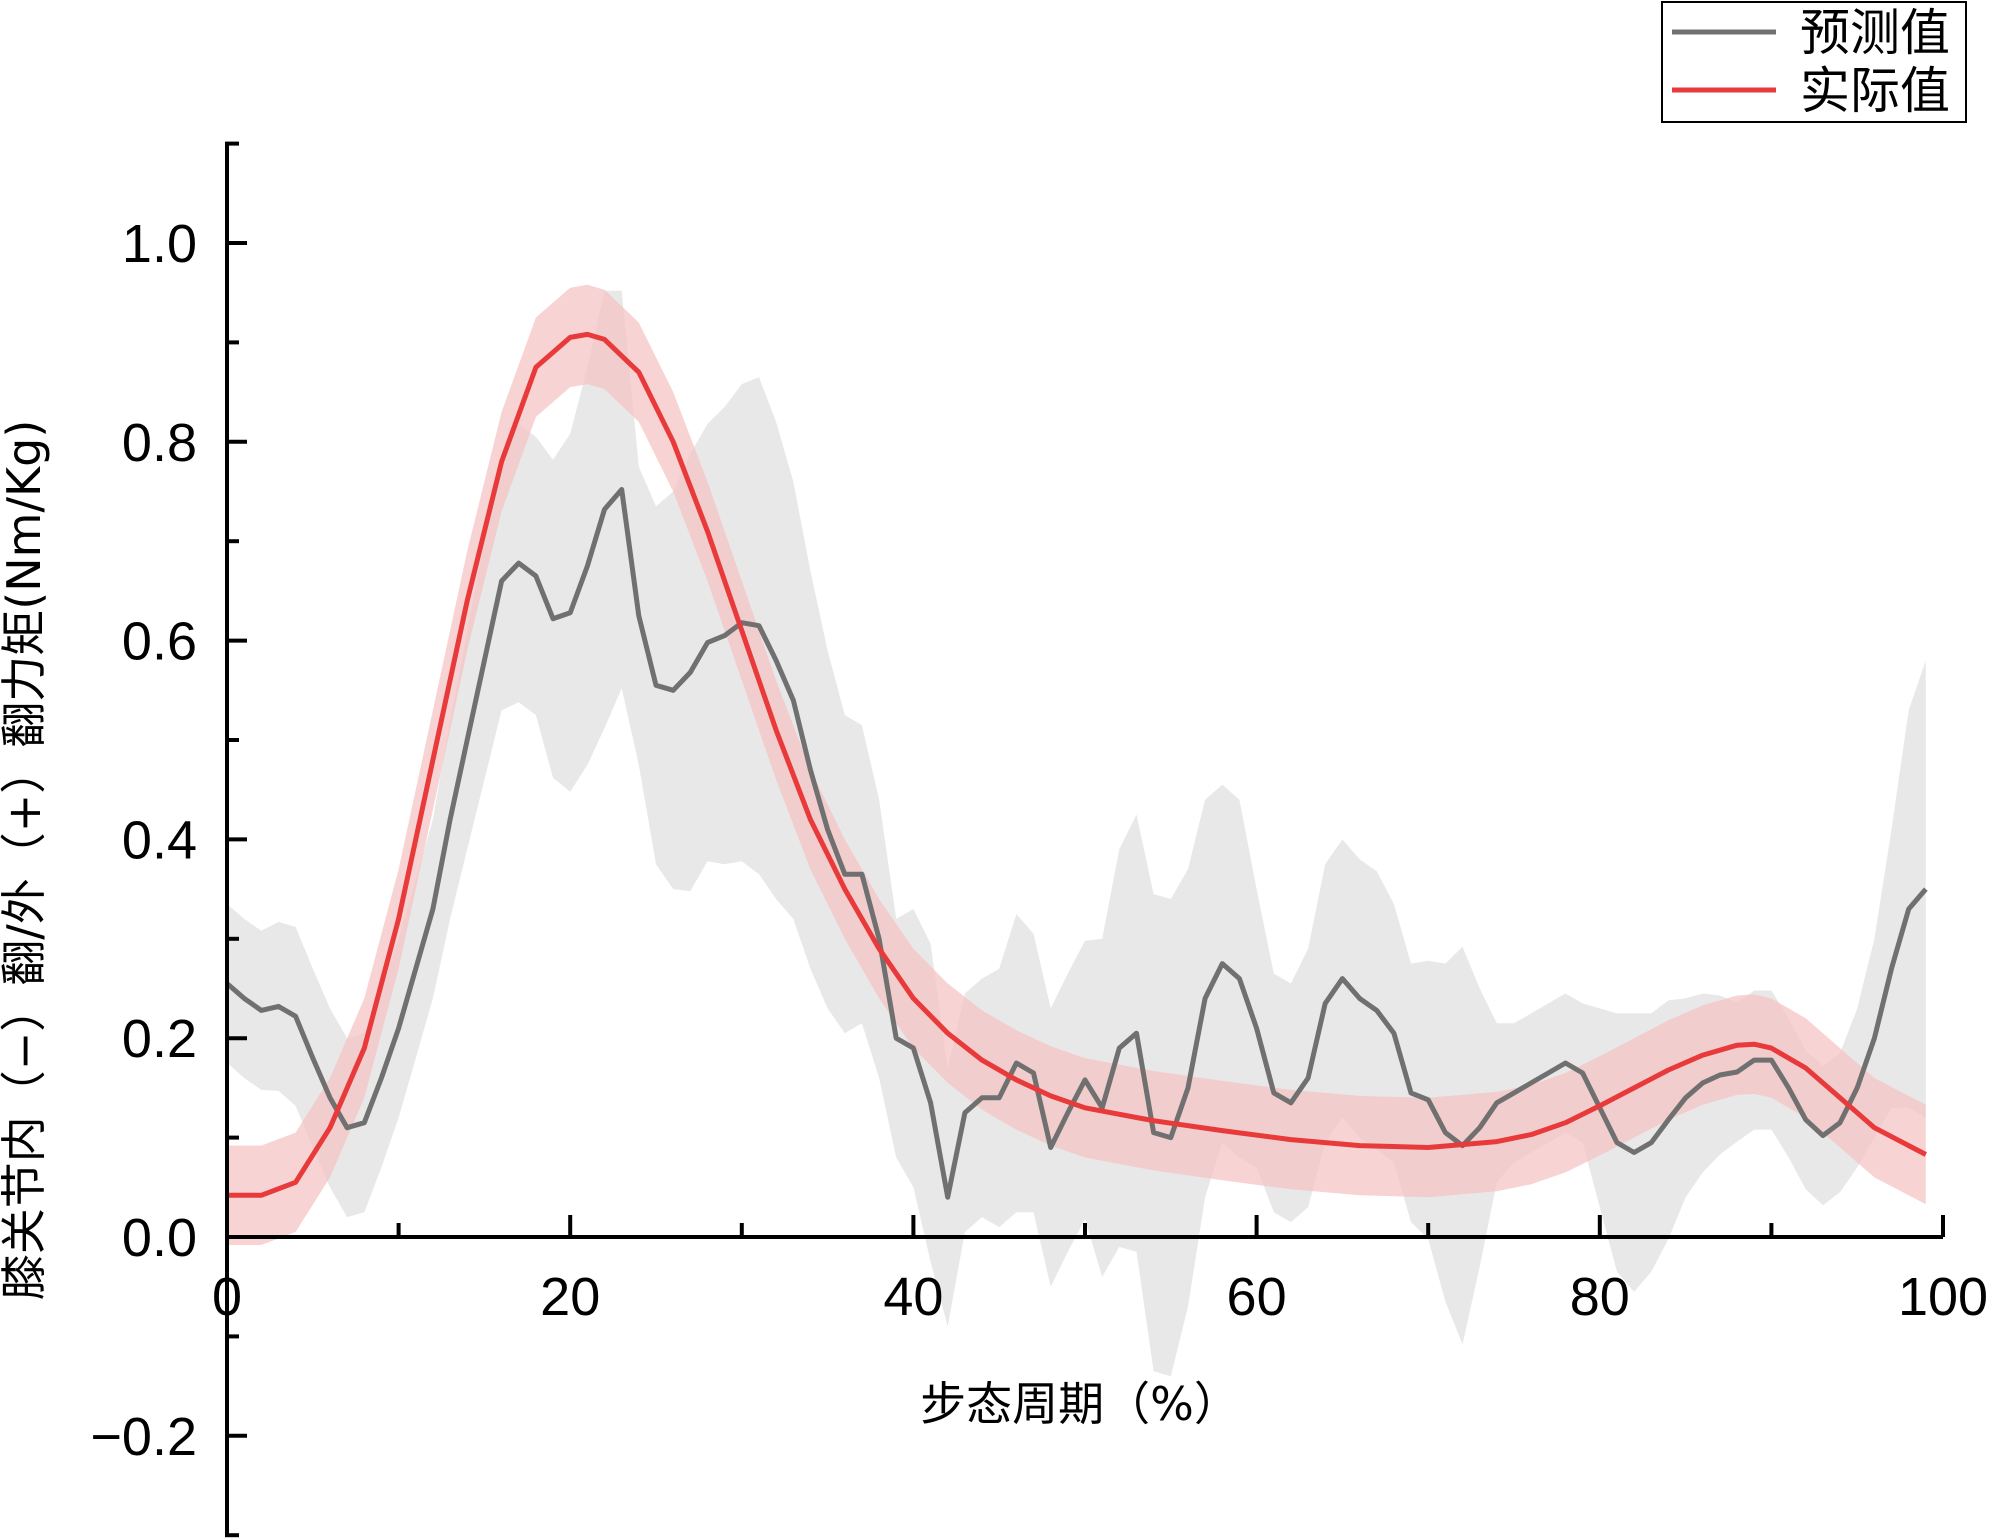  Describe the element at coordinates (159, 1238) in the screenshot. I see `y-tick-label: 0.0` at that location.